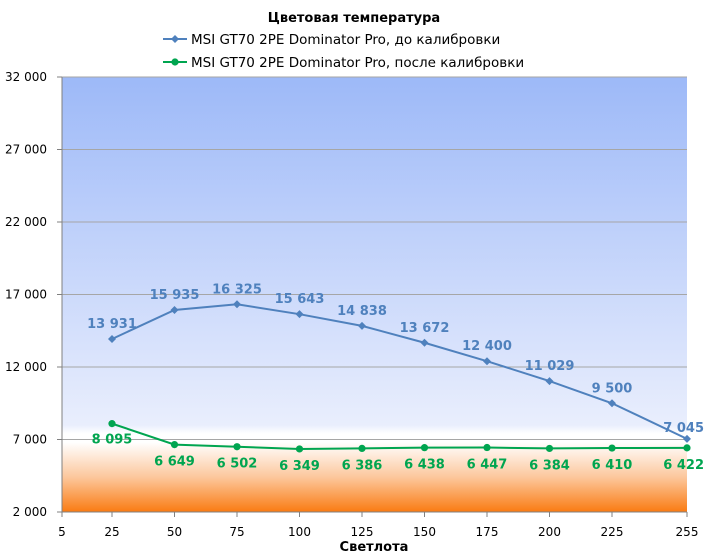 Image resolution: width=708 pixels, height=555 pixels. Describe the element at coordinates (362, 465) in the screenshot. I see `series-2-data-label: 6 386` at that location.